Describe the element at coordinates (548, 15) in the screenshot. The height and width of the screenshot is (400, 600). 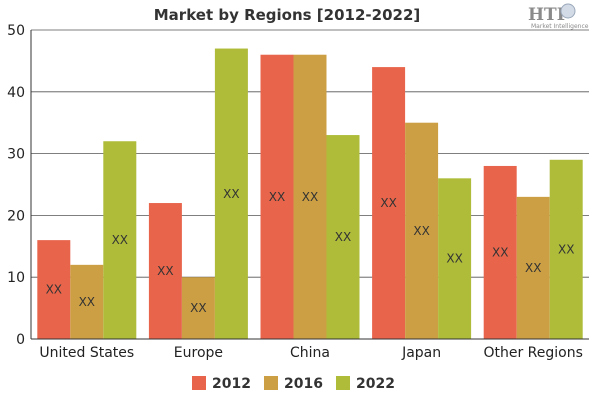
I see `logo-text: HTF` at that location.